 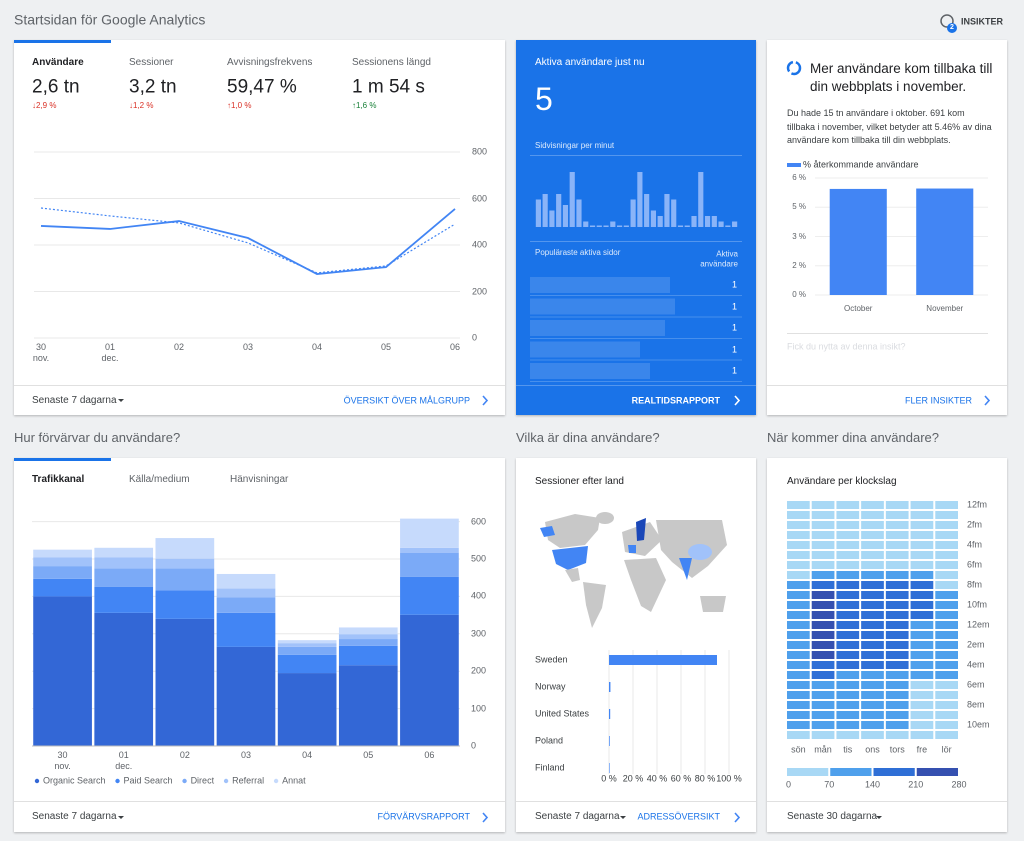 I want to click on hour-label: 12em, so click(x=978, y=624).